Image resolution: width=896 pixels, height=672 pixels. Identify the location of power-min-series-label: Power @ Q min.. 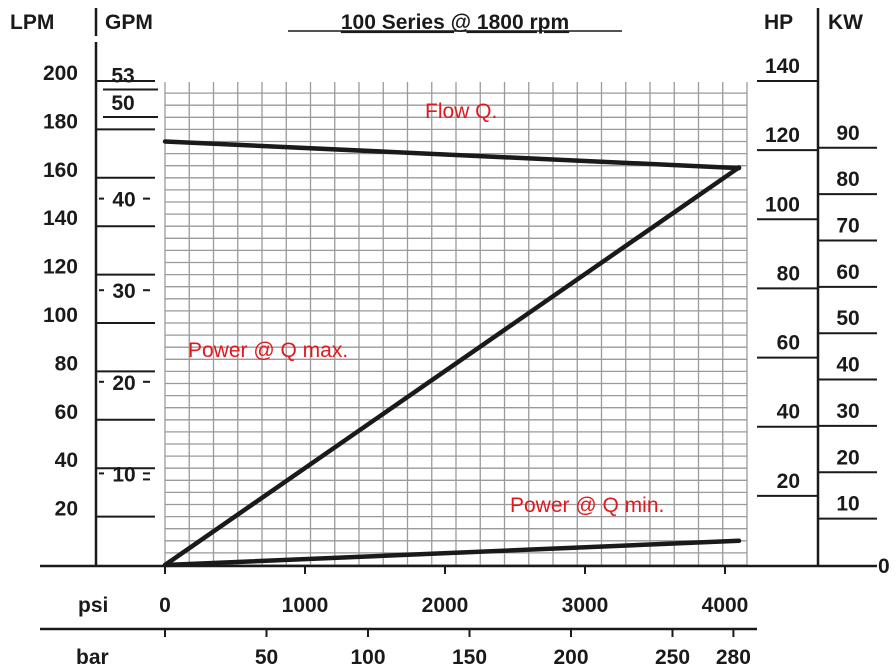
(587, 505).